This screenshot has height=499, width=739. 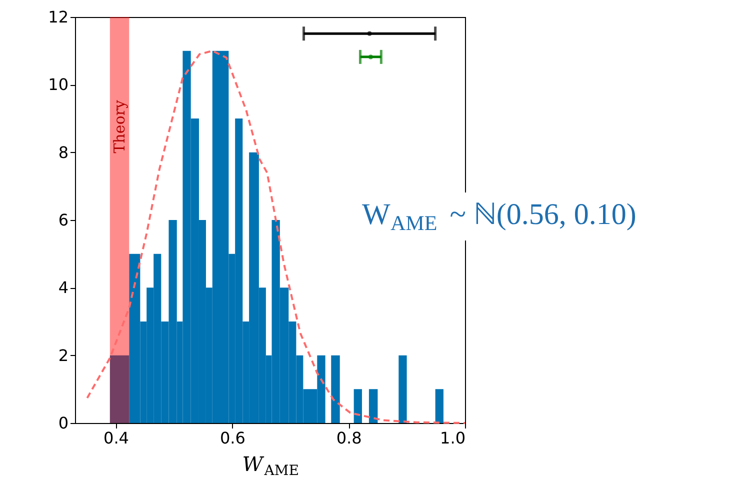 I want to click on y-tick-label: 10, so click(x=58, y=84).